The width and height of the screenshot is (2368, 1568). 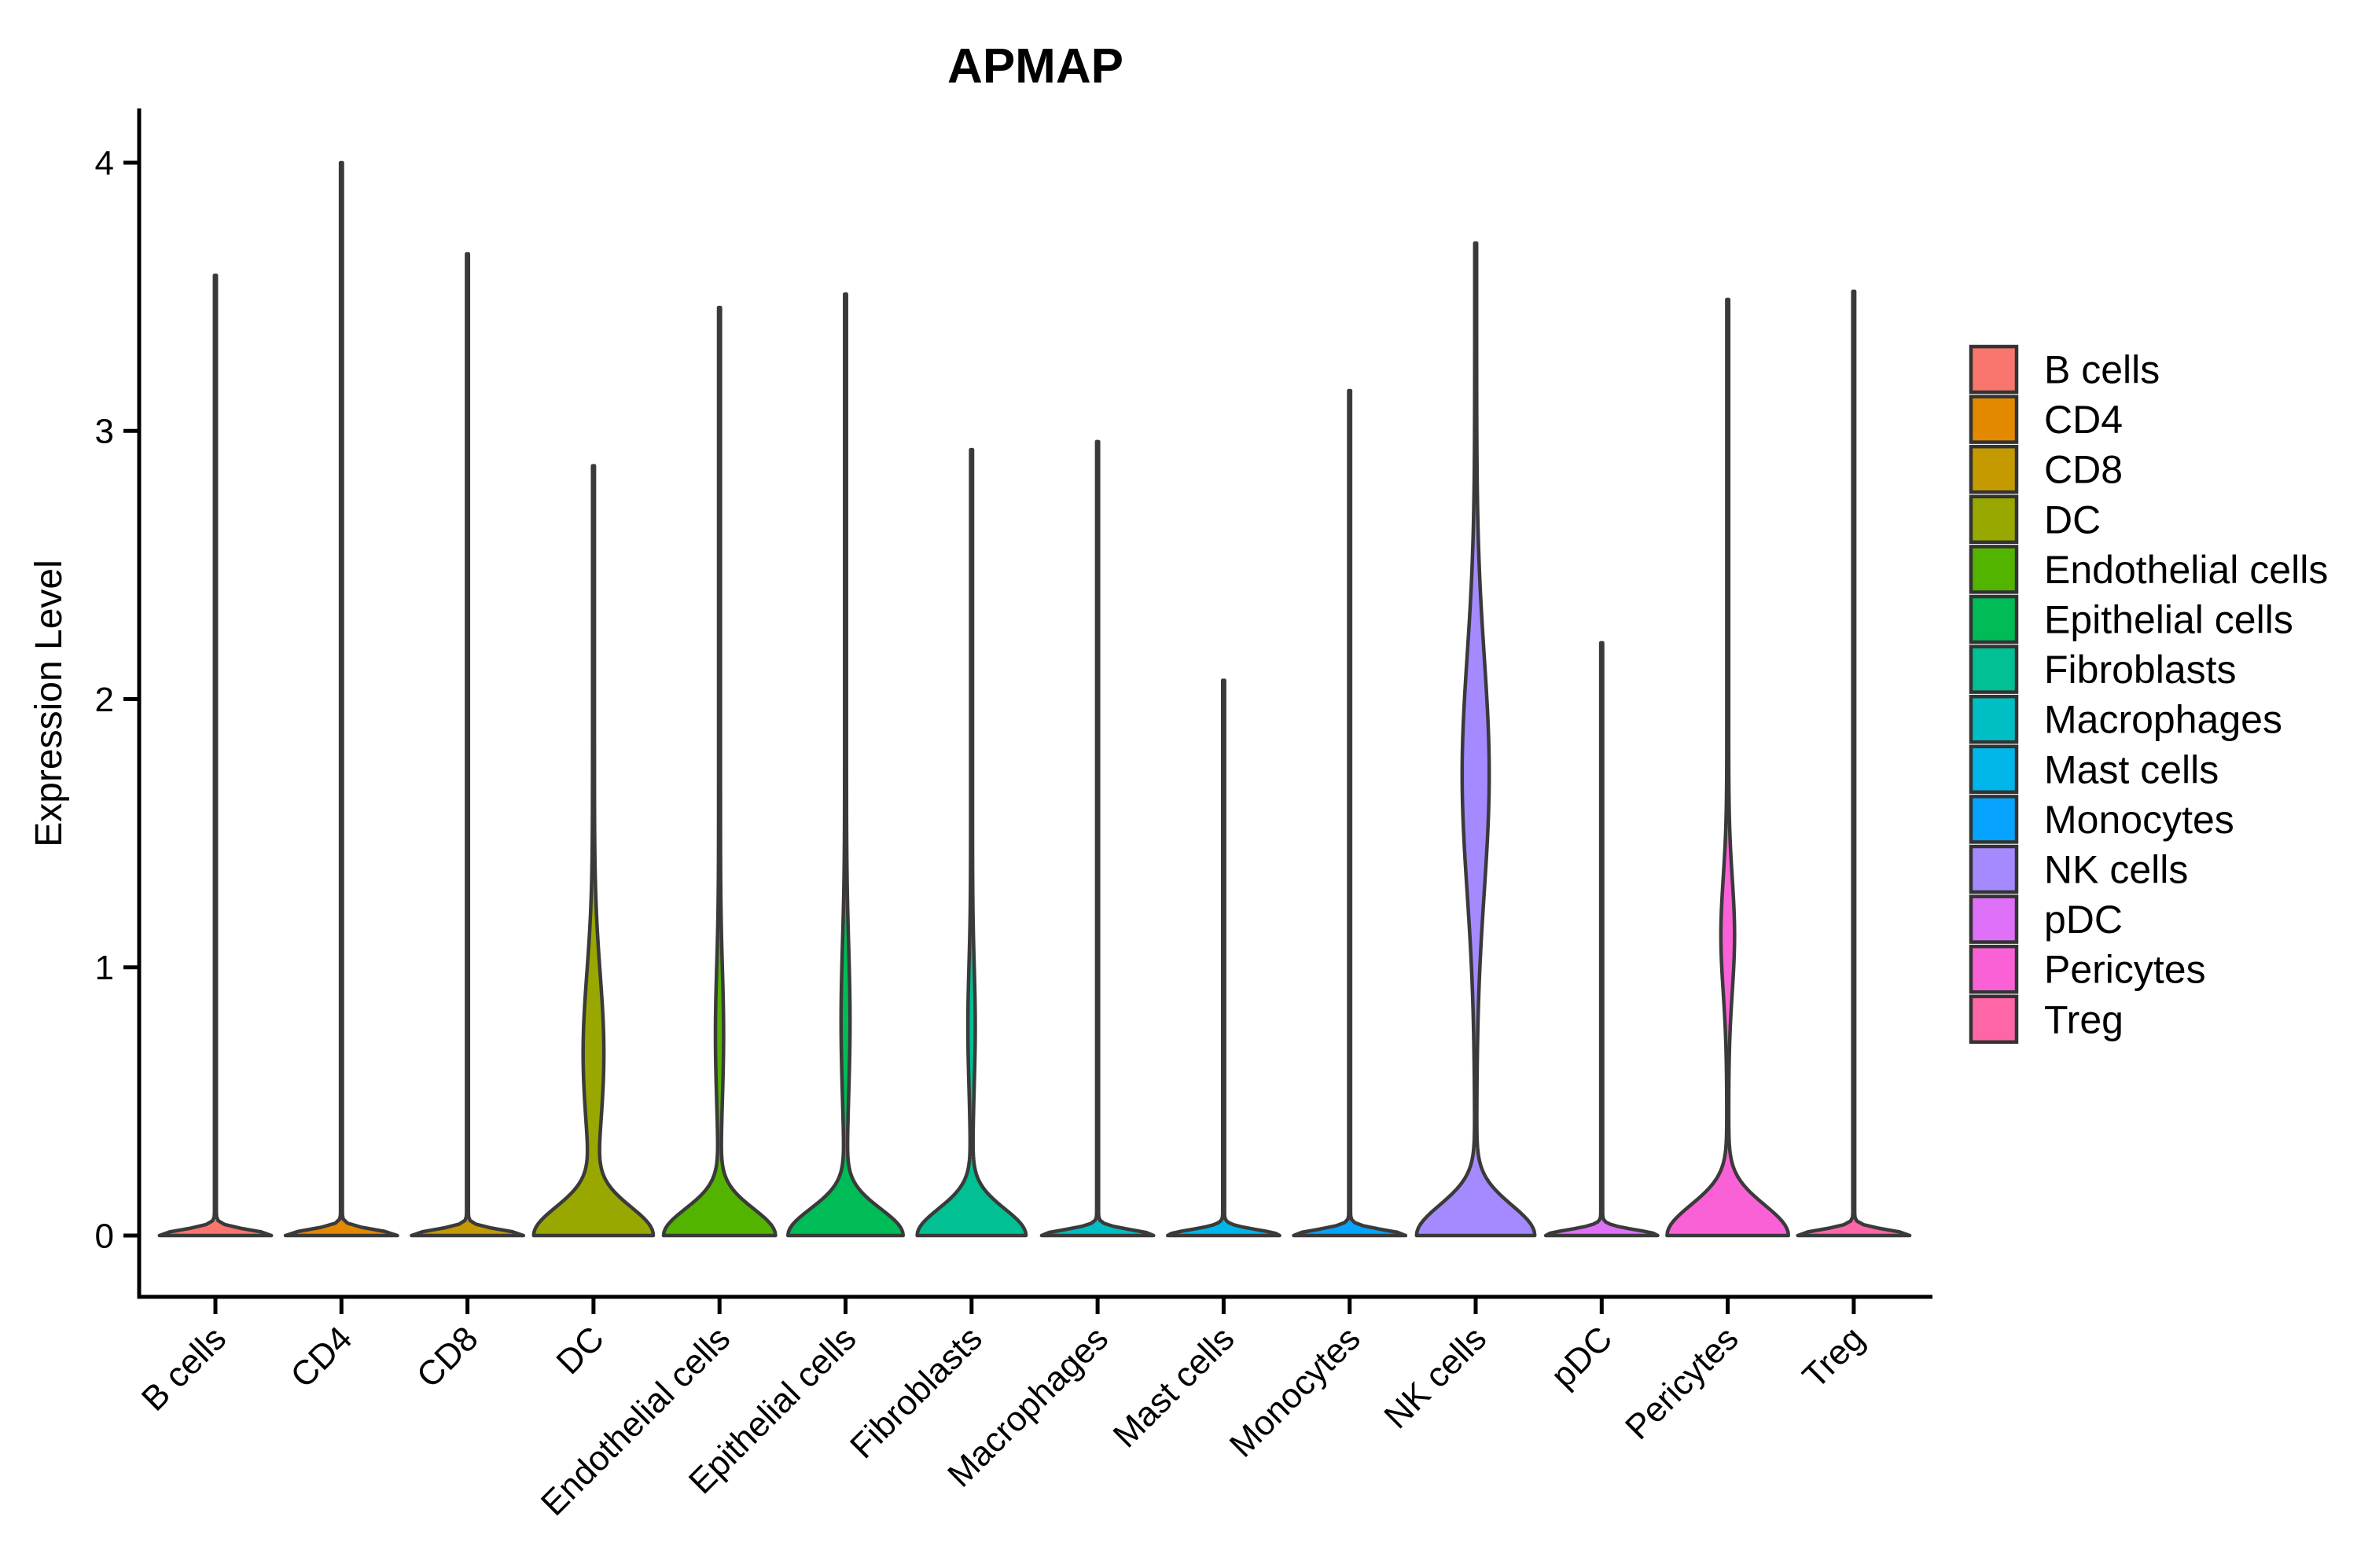 I want to click on legend-label-monocytes: Monocytes, so click(x=2139, y=820).